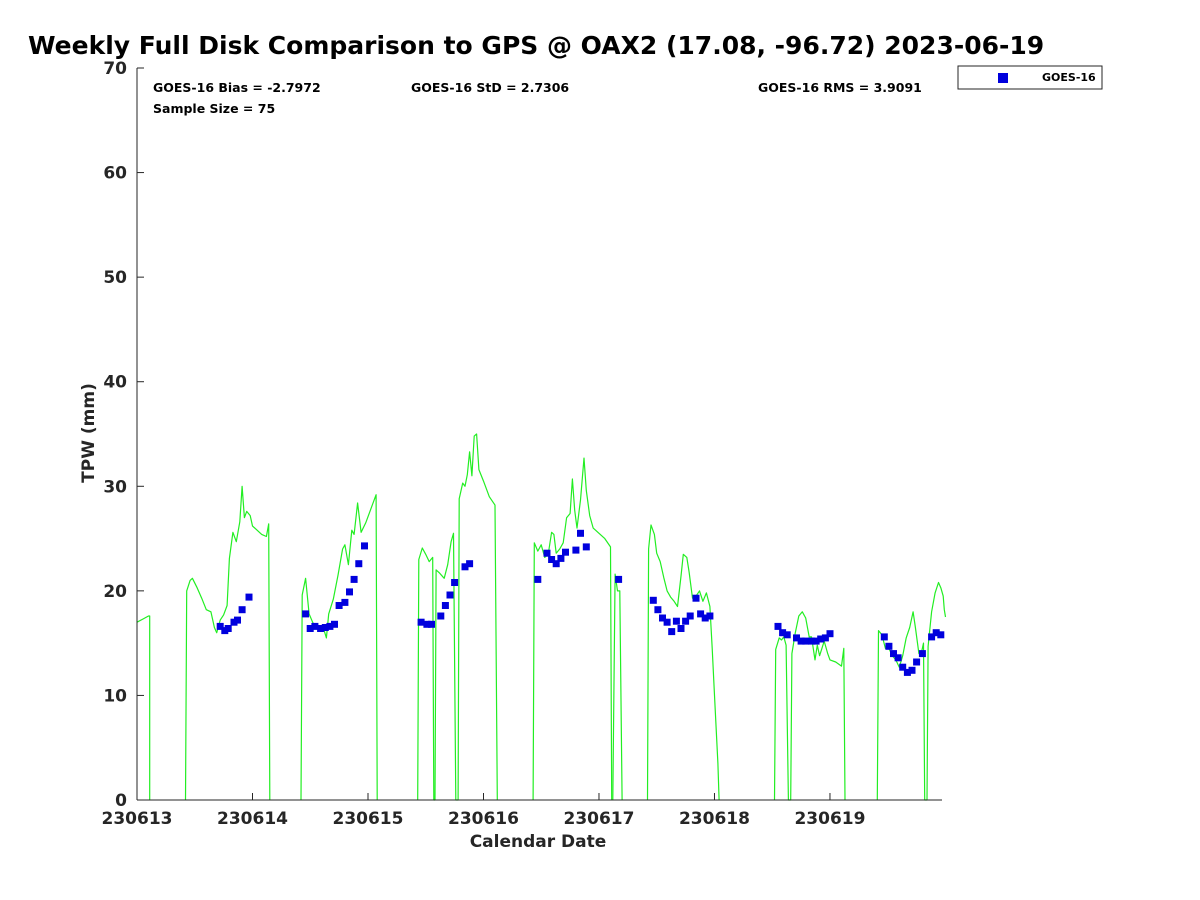  I want to click on goes-series-layer, so click(580, 602).